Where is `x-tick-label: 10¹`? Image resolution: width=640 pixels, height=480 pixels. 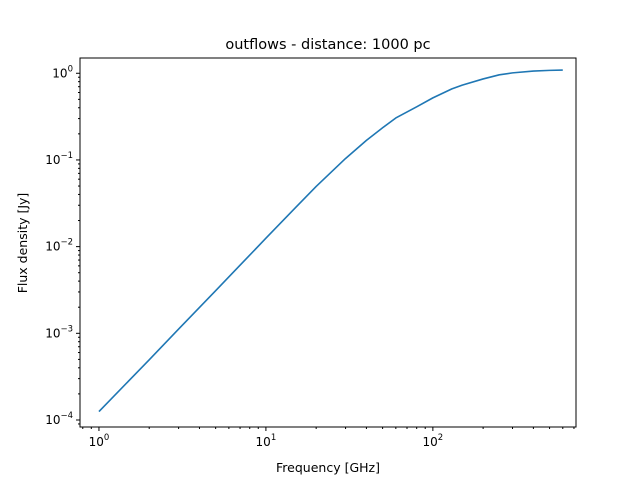 x-tick-label: 10¹ is located at coordinates (266, 441).